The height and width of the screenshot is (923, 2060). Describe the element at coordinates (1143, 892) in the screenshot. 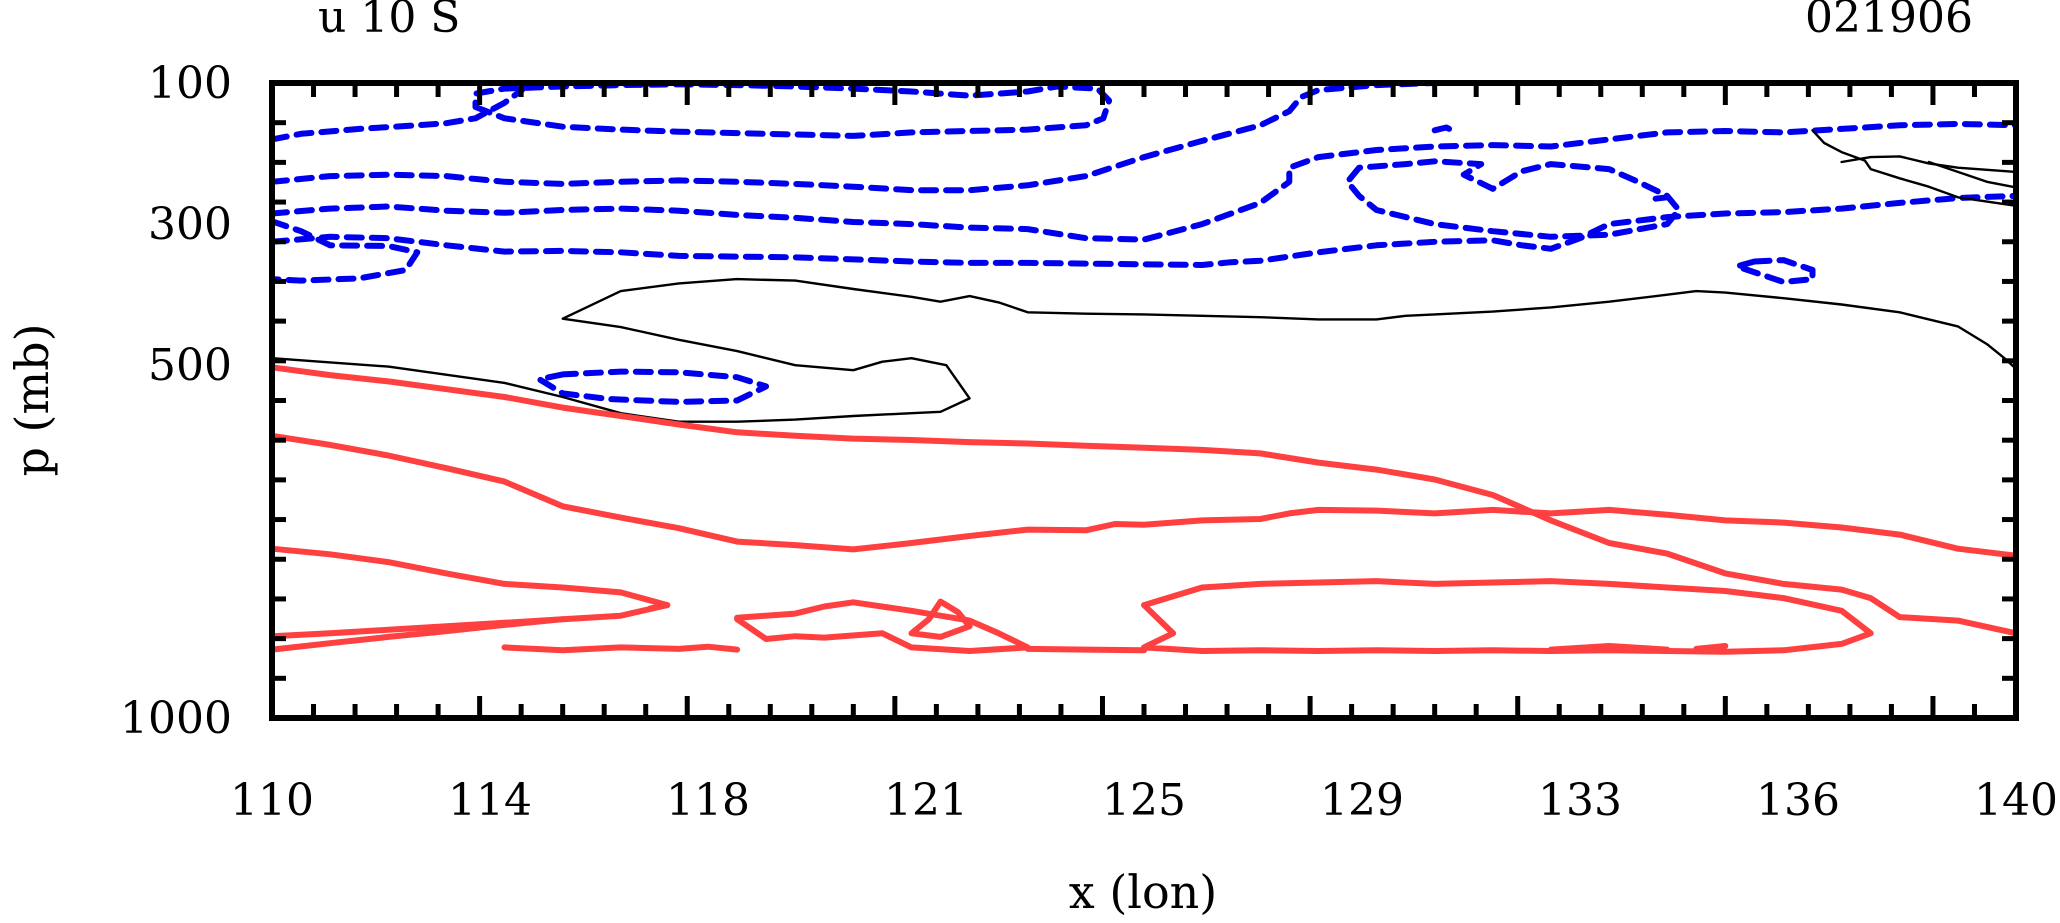

I see `x-axis-label: x (lon)` at that location.